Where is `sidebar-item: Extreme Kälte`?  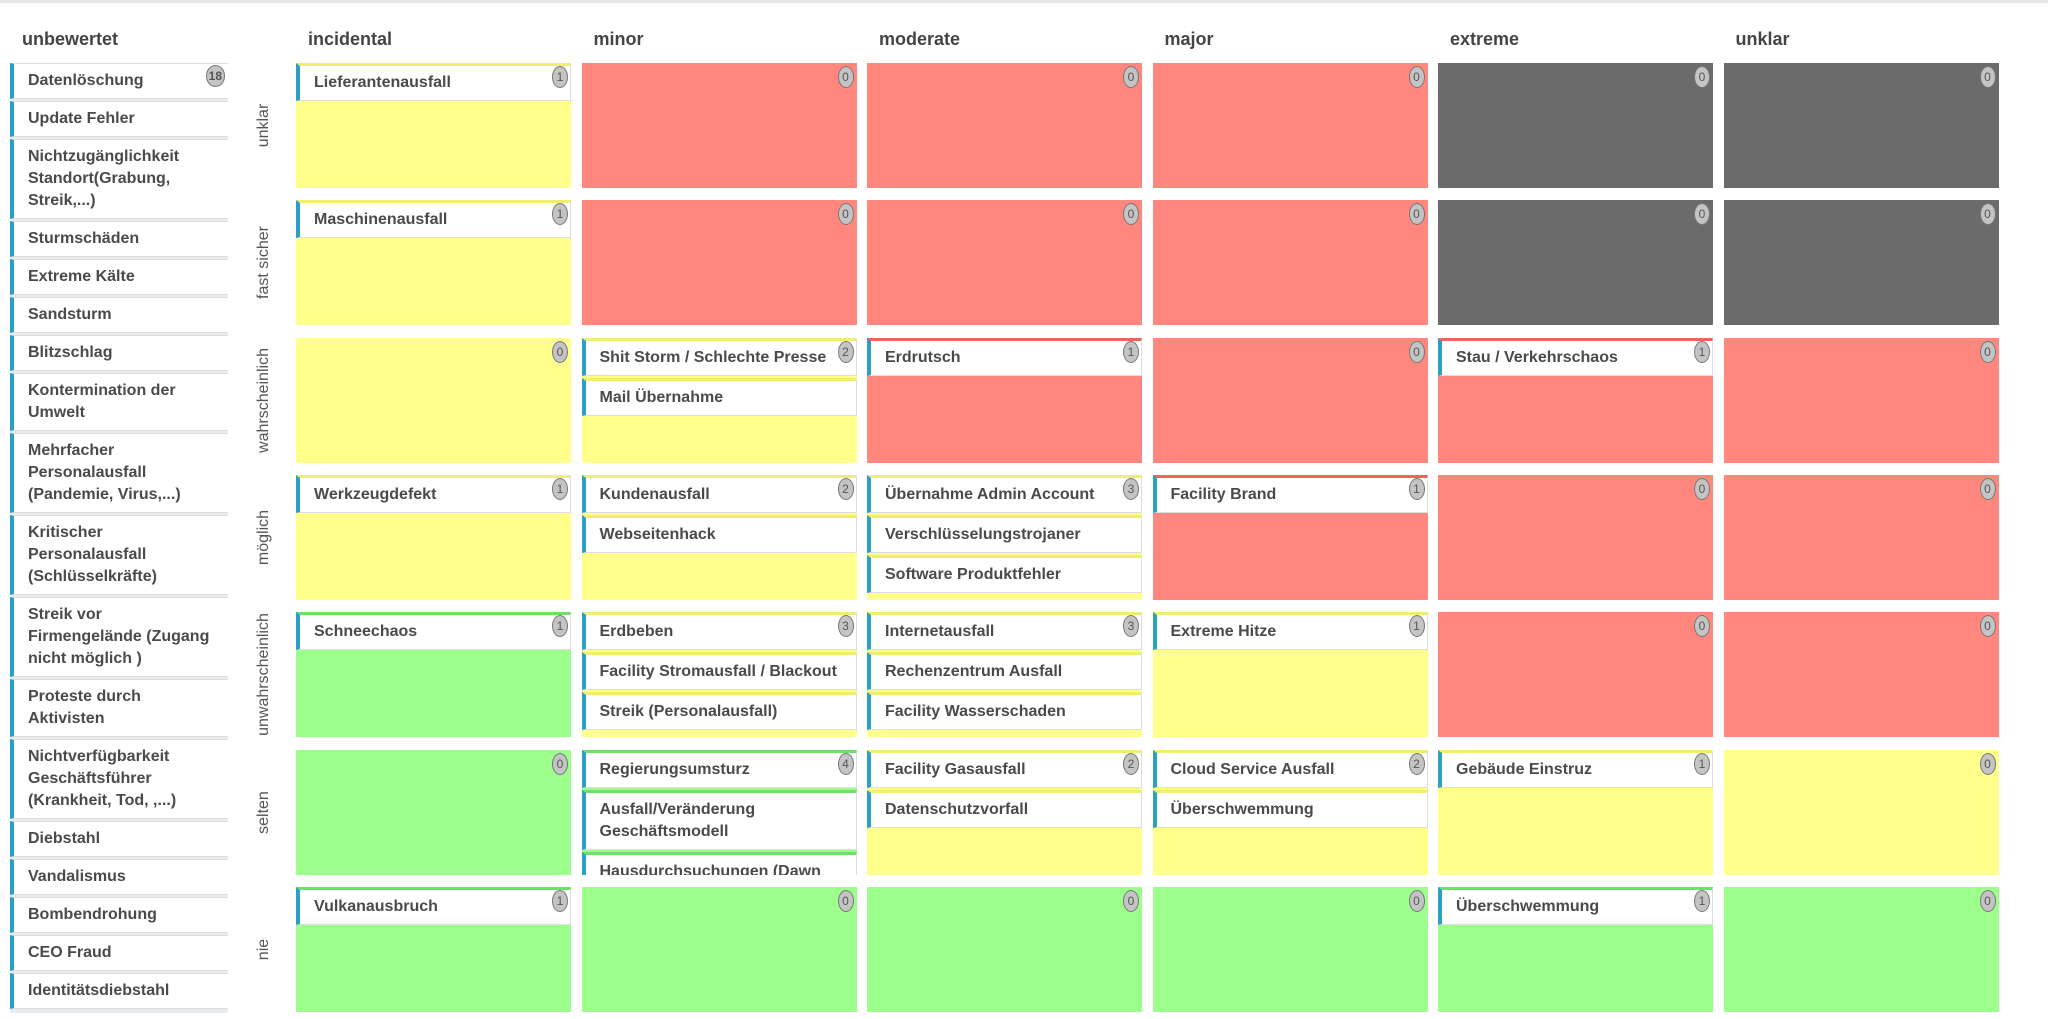
sidebar-item: Extreme Kälte is located at coordinates (119, 277).